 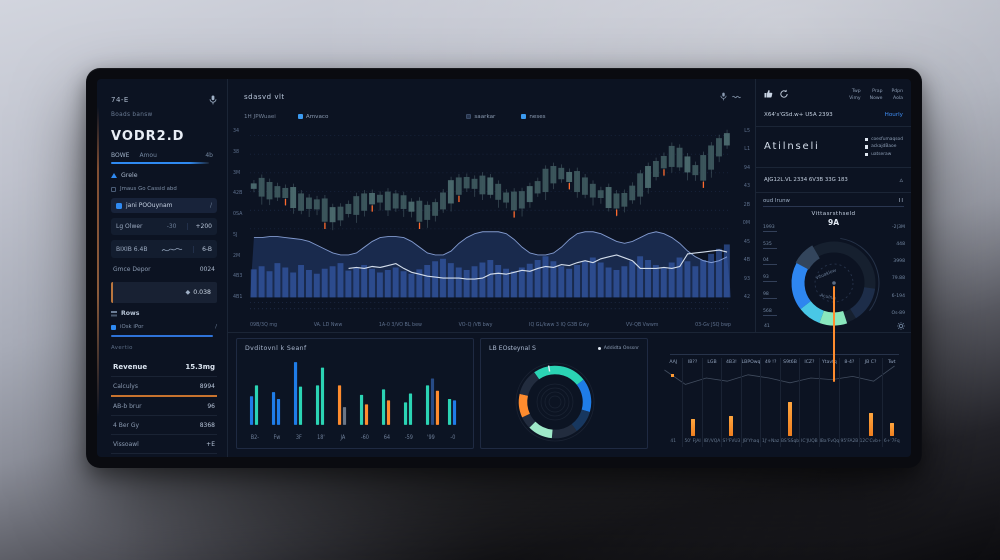 I want to click on rows-header: Rows, so click(x=130, y=313).